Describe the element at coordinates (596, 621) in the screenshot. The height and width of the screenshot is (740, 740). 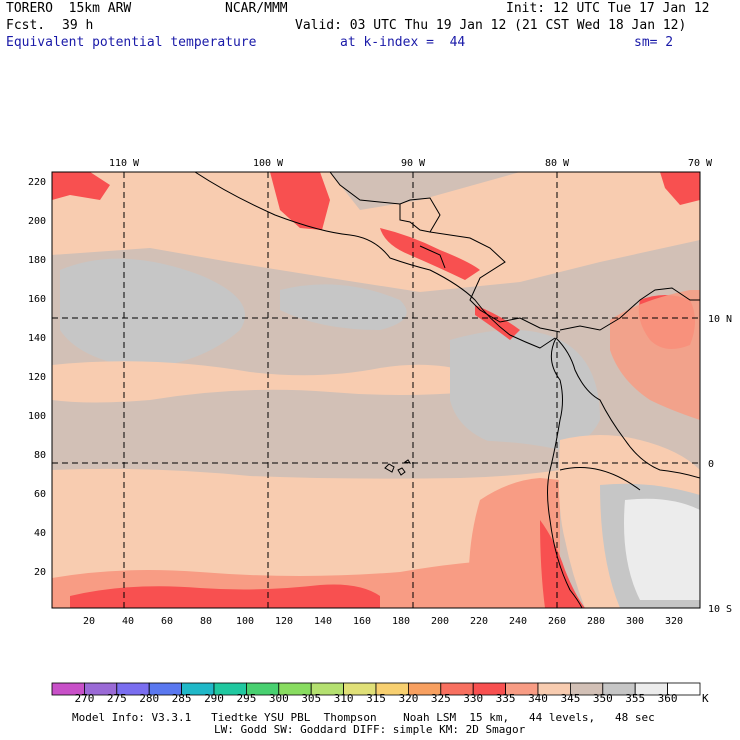
I see `bottom-axis-label: 280` at that location.